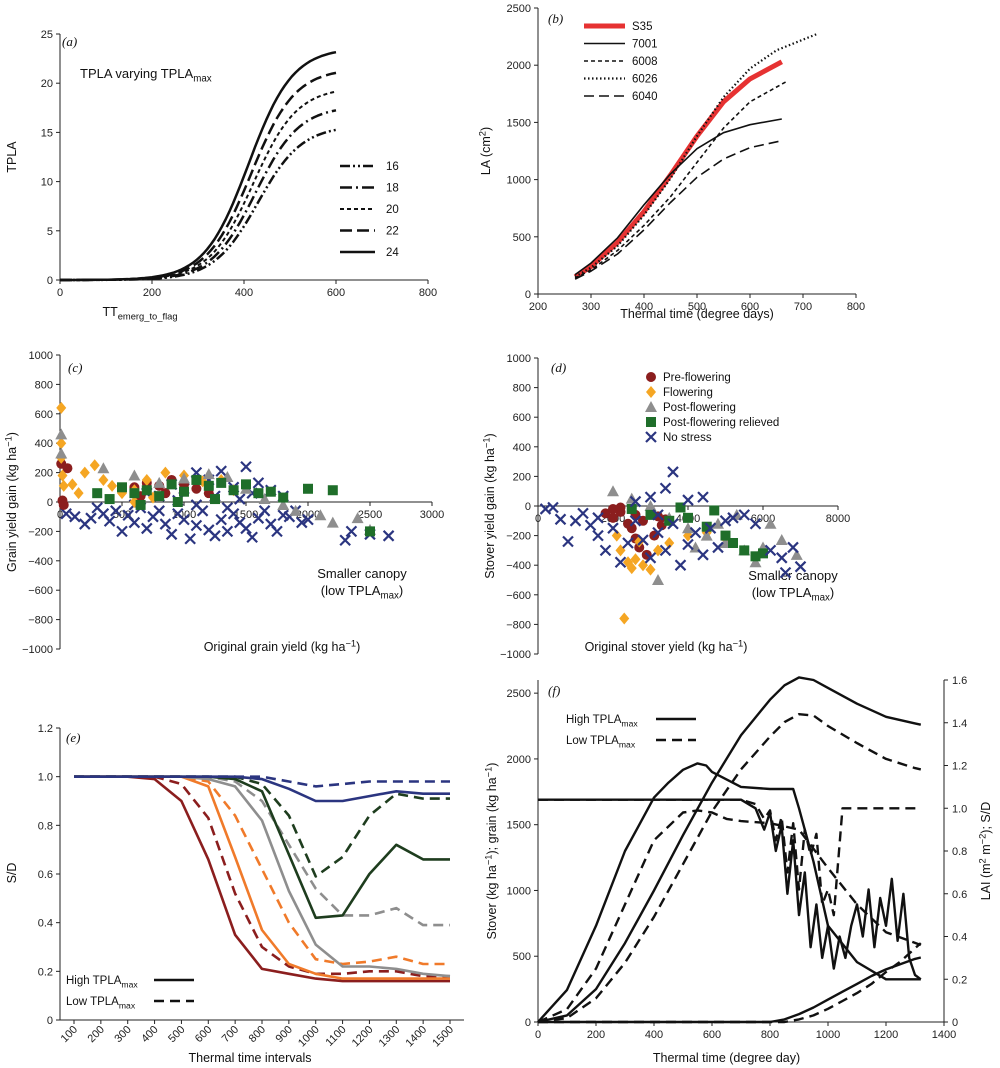 This screenshot has width=1000, height=1068. I want to click on y-axis-label-part: TPLA, so click(12, 157).